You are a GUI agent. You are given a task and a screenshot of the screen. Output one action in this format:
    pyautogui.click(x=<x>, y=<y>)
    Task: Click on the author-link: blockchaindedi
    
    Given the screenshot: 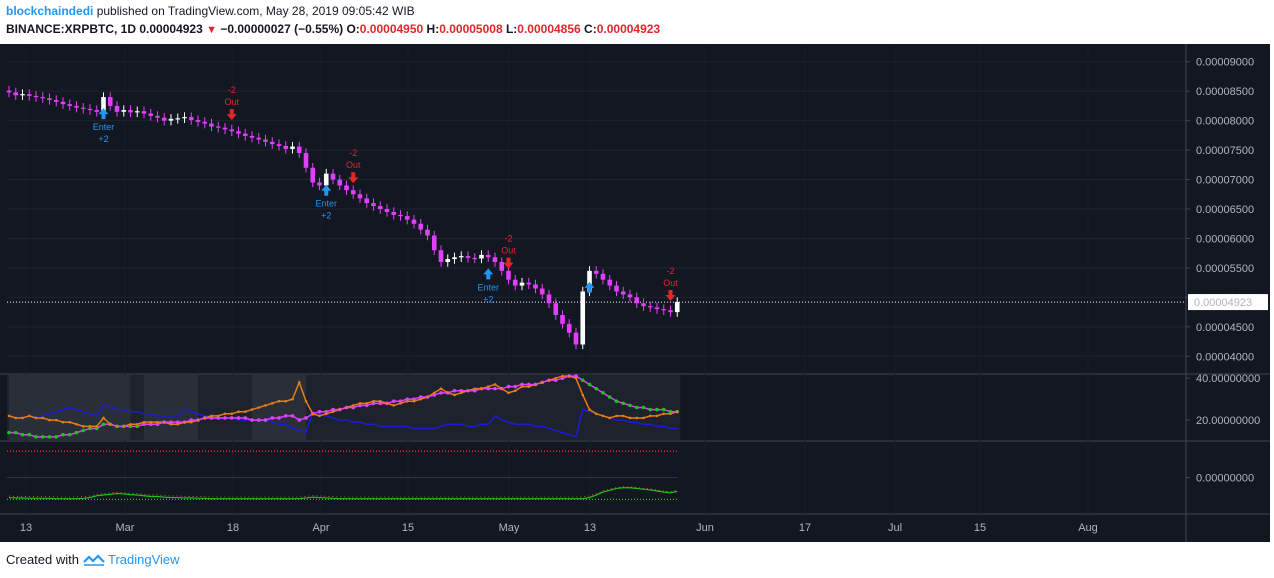 What is the action you would take?
    pyautogui.click(x=50, y=11)
    